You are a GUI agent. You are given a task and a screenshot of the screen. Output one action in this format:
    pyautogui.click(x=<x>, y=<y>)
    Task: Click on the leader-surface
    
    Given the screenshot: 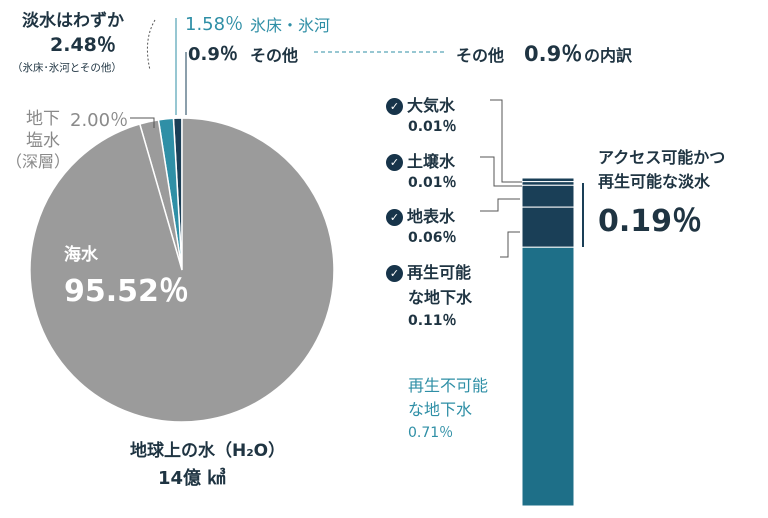 What is the action you would take?
    pyautogui.click(x=500, y=205)
    